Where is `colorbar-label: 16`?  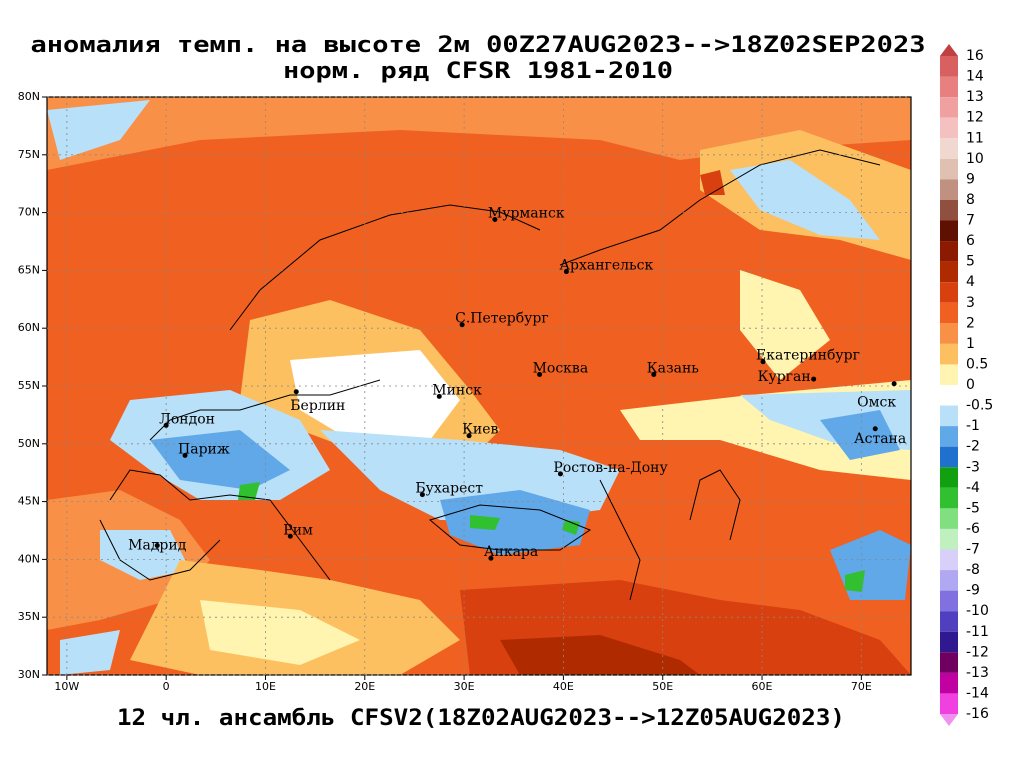
colorbar-label: 16 is located at coordinates (975, 56).